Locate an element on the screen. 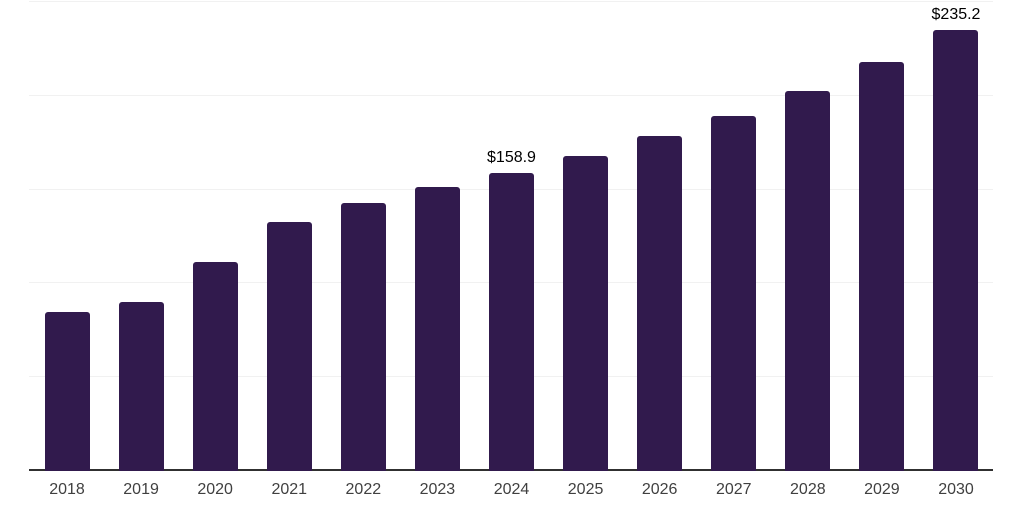  x-tick-label-2027: 2027 is located at coordinates (733, 489).